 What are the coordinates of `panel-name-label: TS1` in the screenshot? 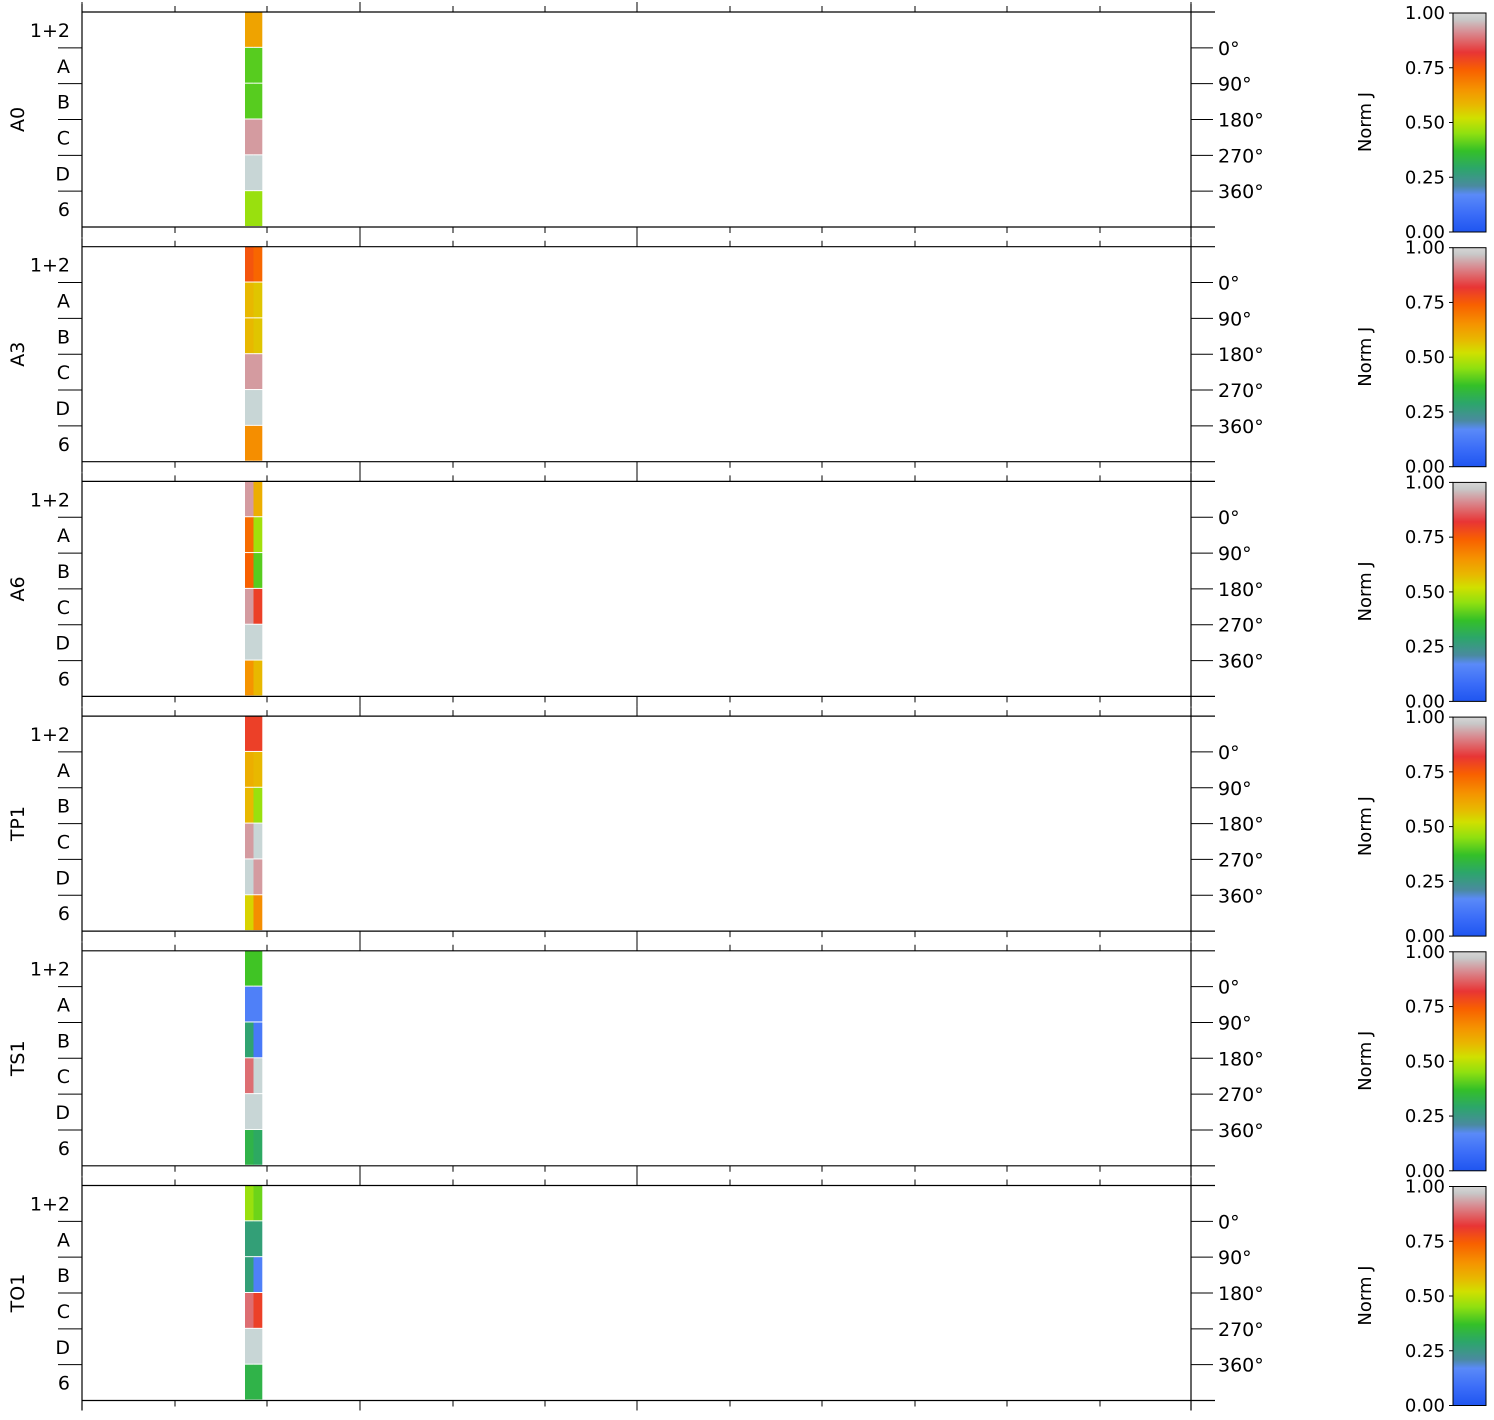 It's located at (18, 1058).